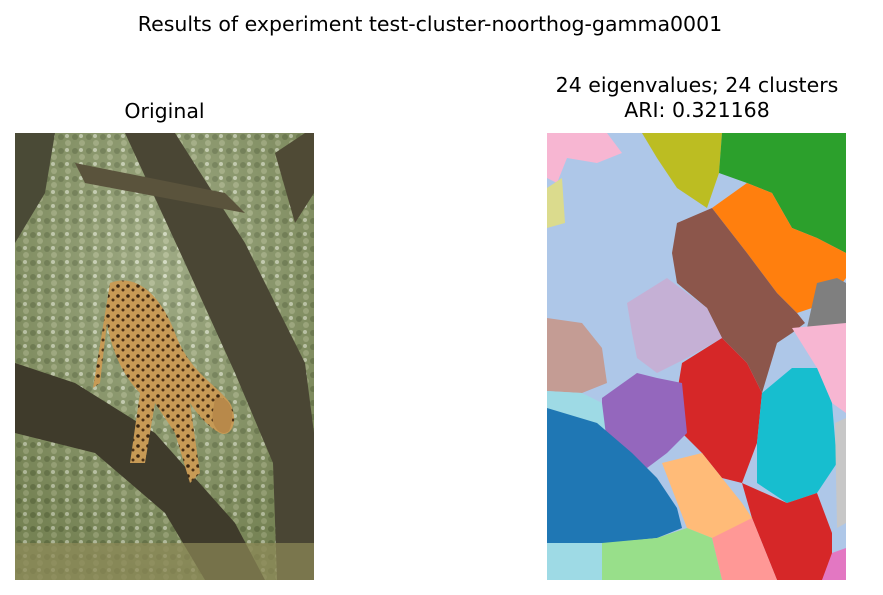 The image size is (883, 595). I want to click on segment-brown, so click(738, 300).